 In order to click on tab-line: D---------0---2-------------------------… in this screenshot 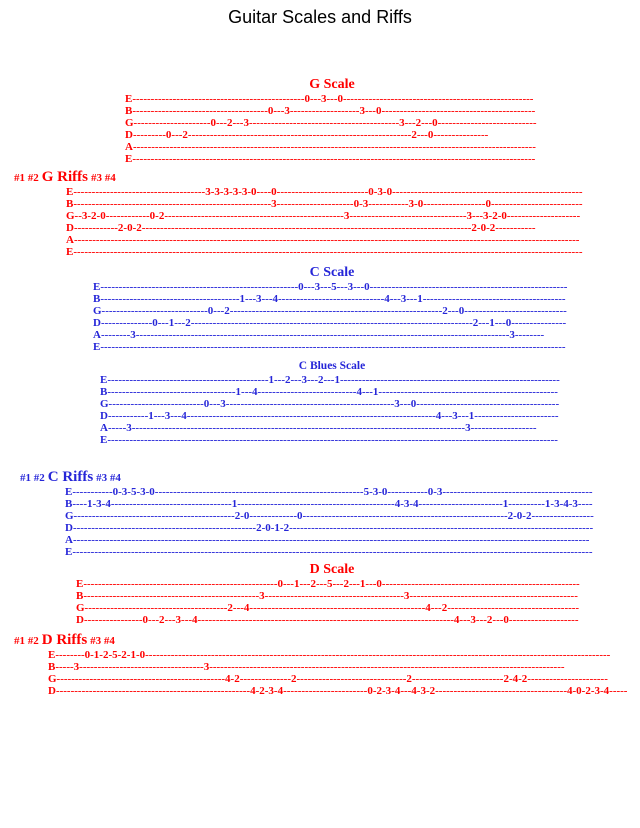, I will do `click(307, 135)`.